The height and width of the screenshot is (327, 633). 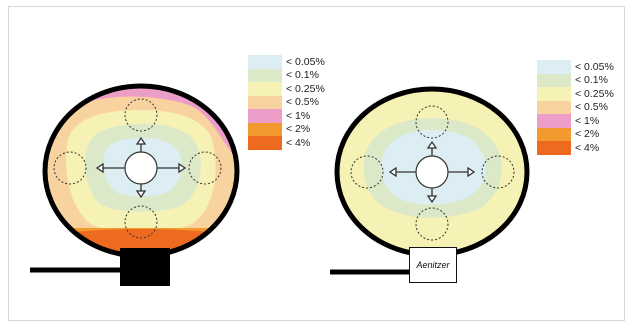 I want to click on left-center-fan, so click(x=141, y=168).